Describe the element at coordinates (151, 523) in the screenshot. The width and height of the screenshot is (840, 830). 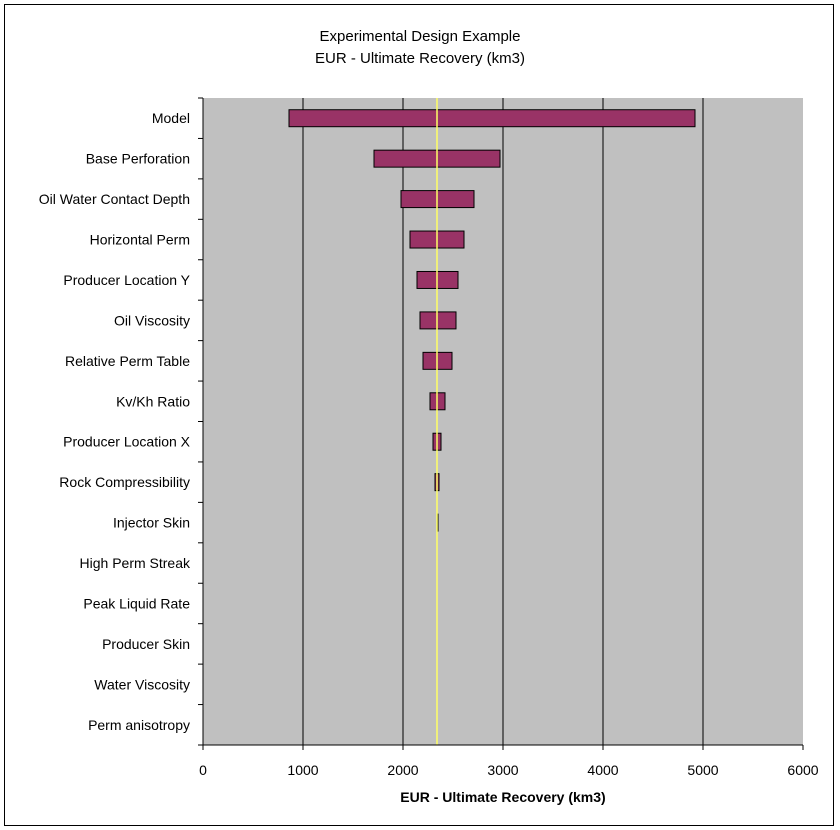
I see `category-label: Injector Skin` at that location.